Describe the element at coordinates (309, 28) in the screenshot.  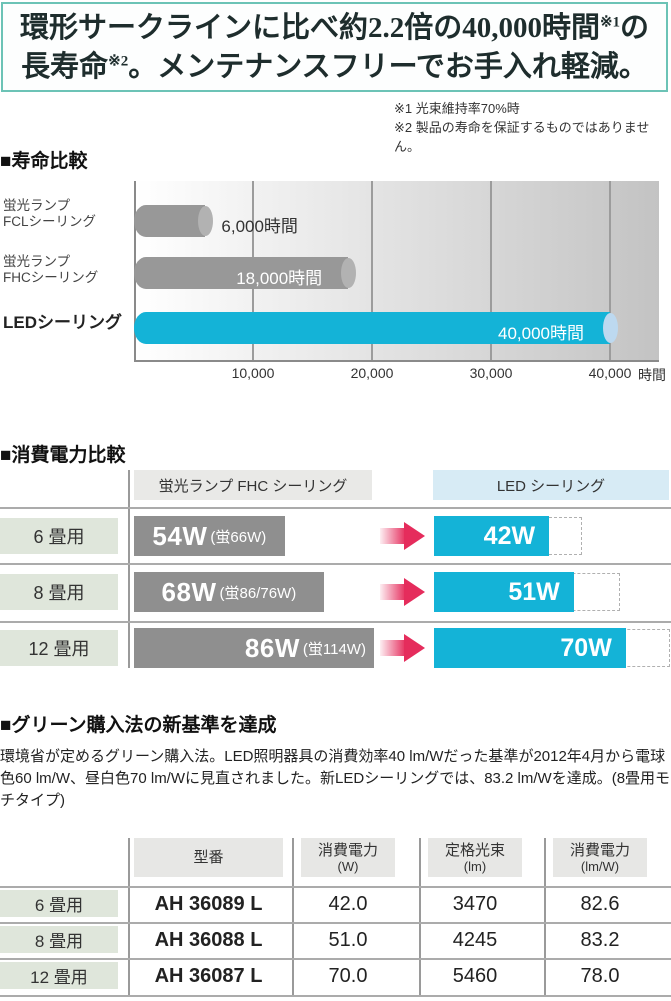
I see `headline-text: 環形サークラインに比べ約2.2倍の40,000時間` at that location.